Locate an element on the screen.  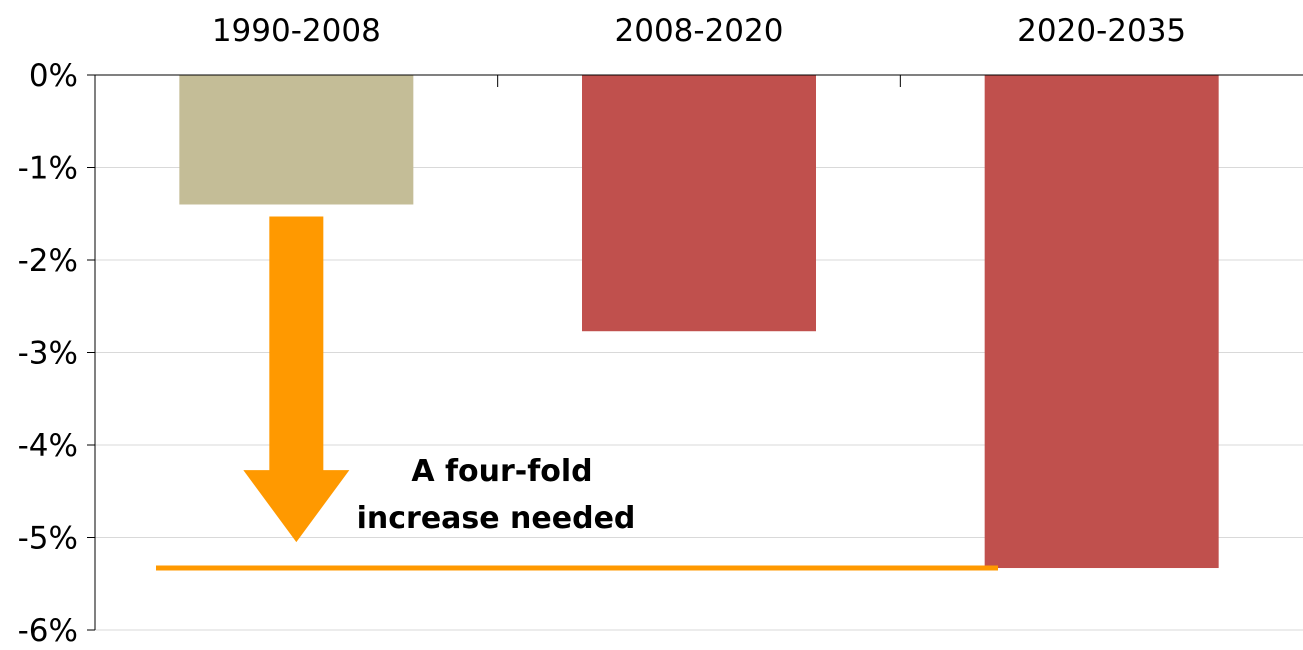
y-tick-label: -1% is located at coordinates (48, 169).